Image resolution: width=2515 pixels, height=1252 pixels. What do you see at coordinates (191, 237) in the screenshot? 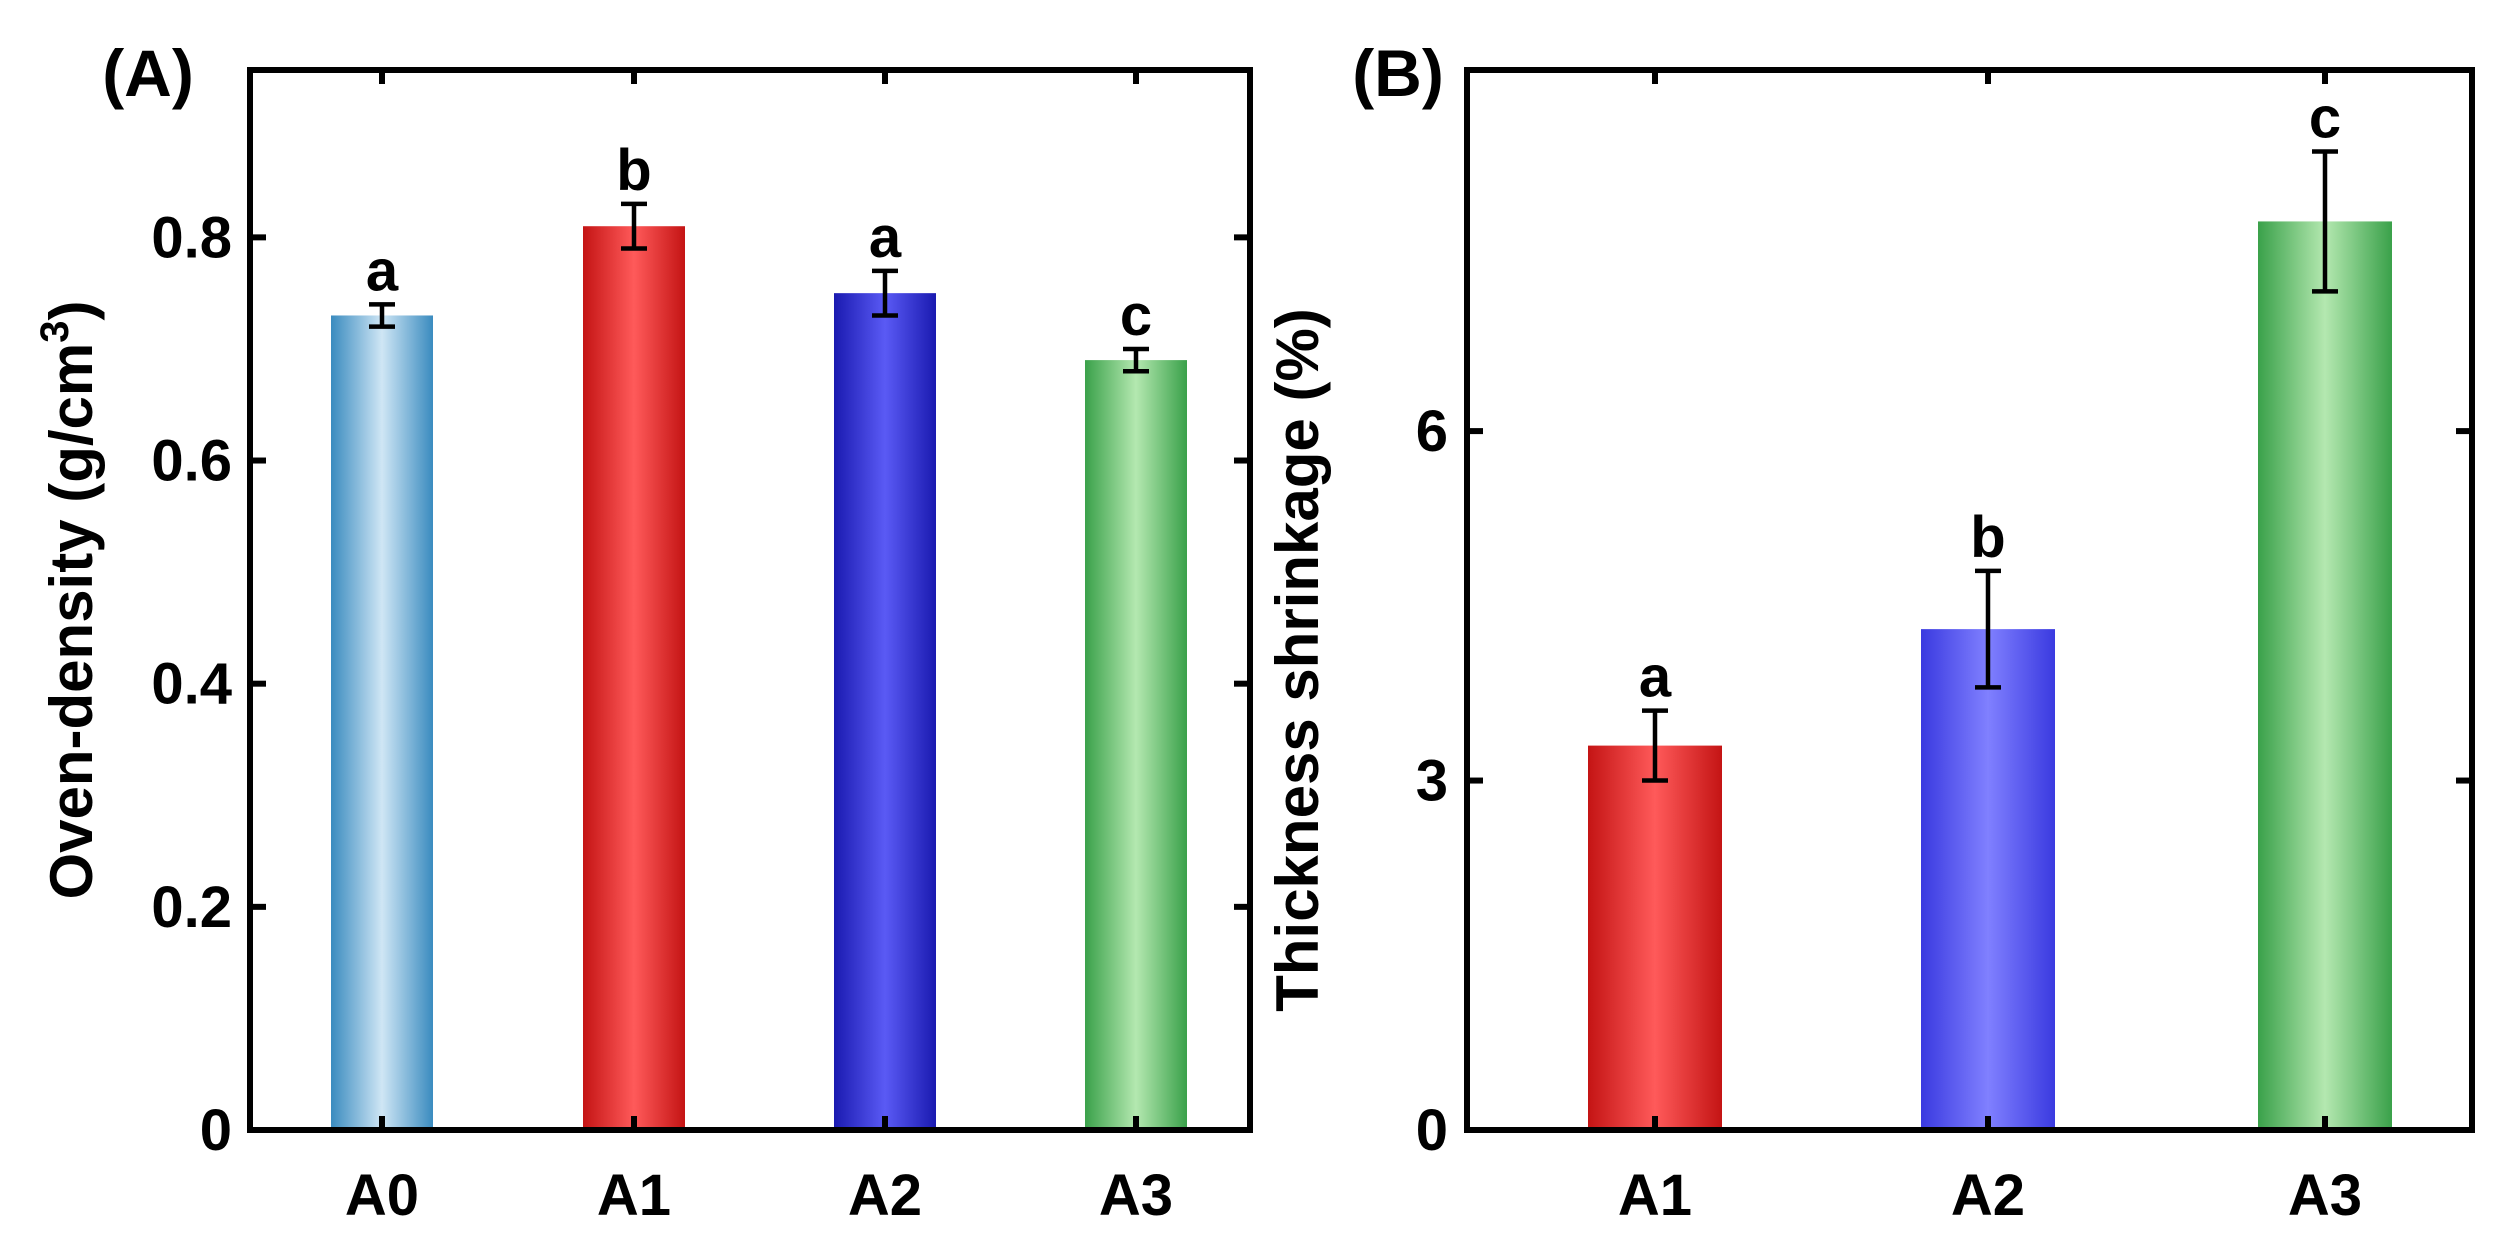
I see `y-tick-label: 0.8` at bounding box center [191, 237].